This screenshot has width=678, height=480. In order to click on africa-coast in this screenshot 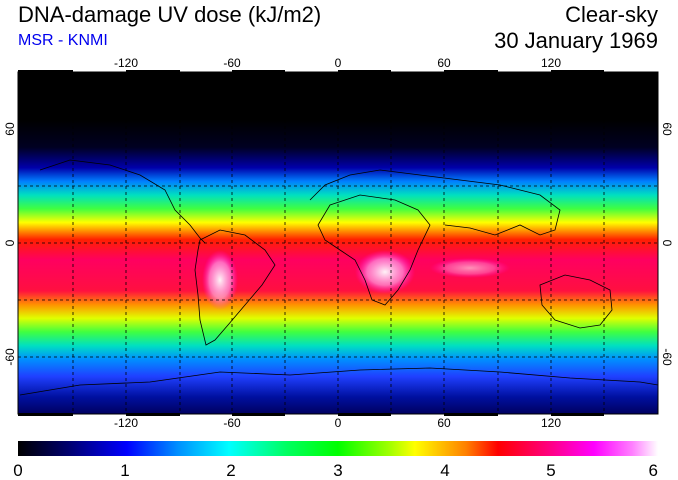, I will do `click(374, 250)`.